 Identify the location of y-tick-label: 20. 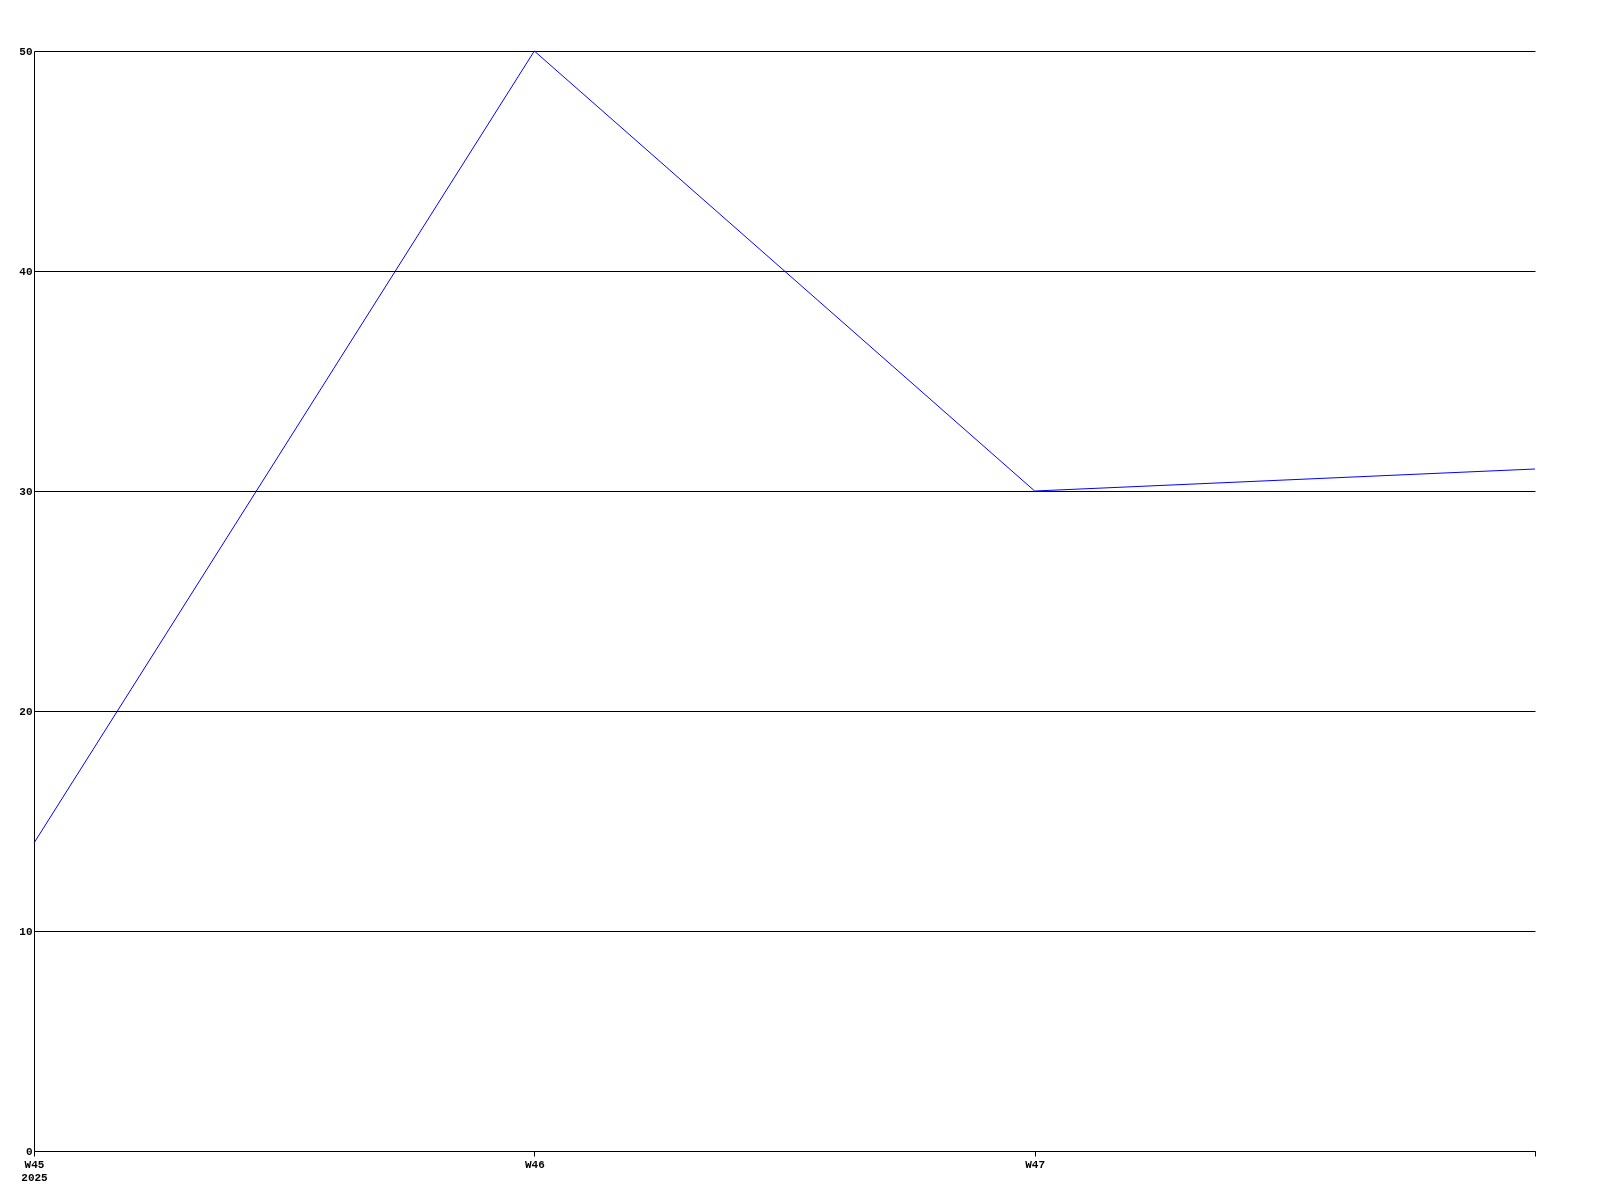
(26, 711).